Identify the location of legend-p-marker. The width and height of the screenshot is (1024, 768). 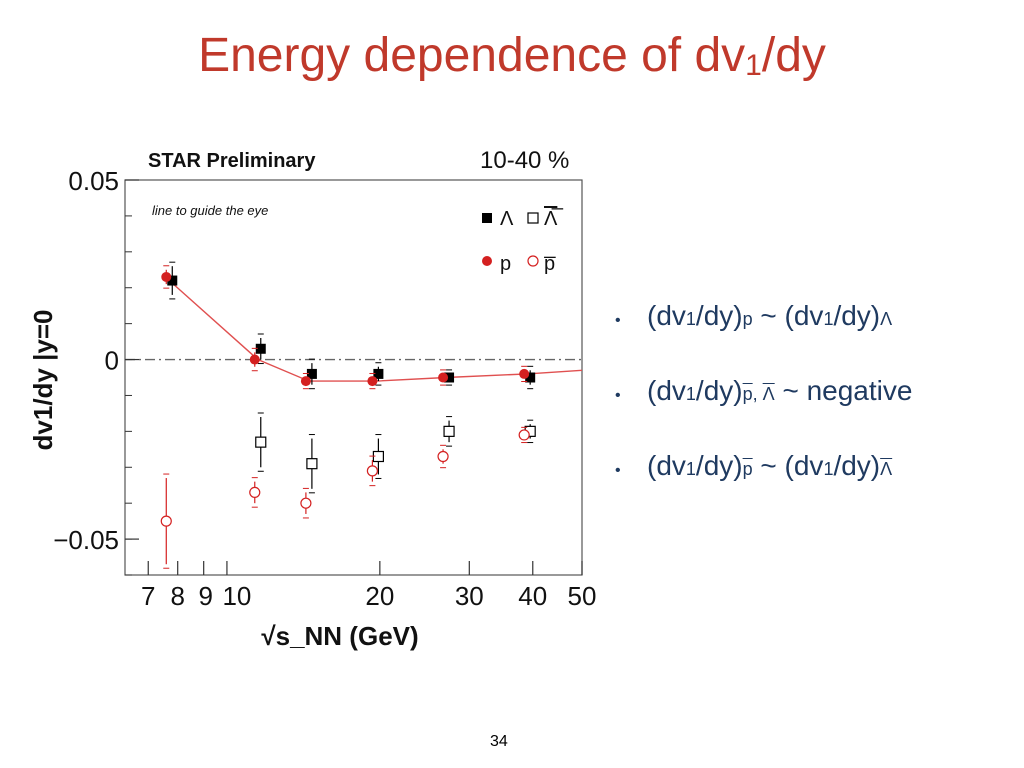
(487, 261).